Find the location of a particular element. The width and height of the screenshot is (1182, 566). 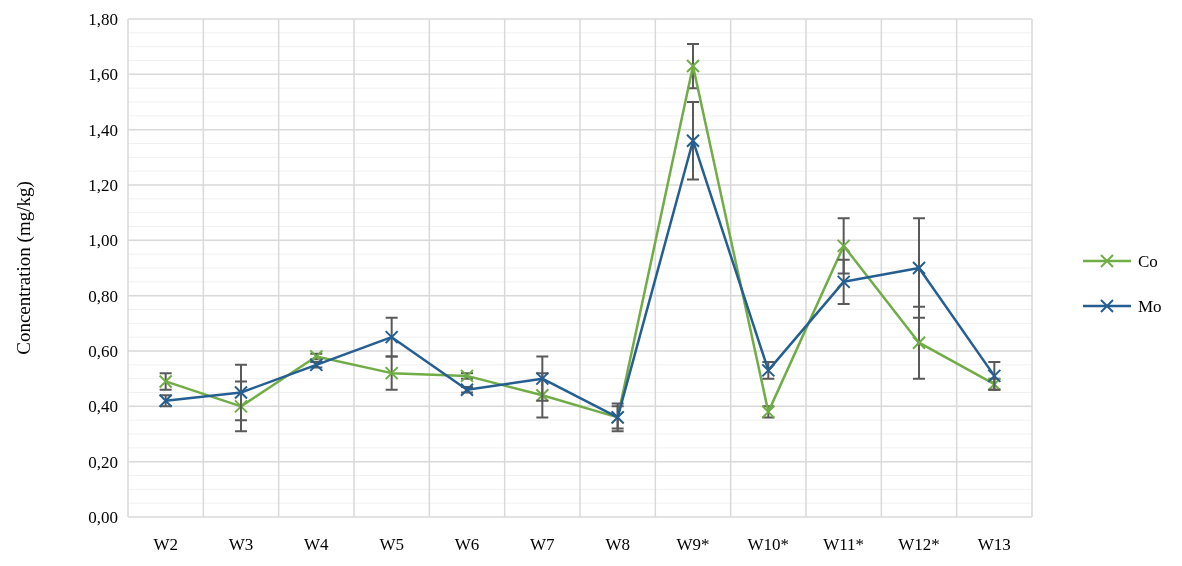

x-tick-label: W4 is located at coordinates (317, 544).